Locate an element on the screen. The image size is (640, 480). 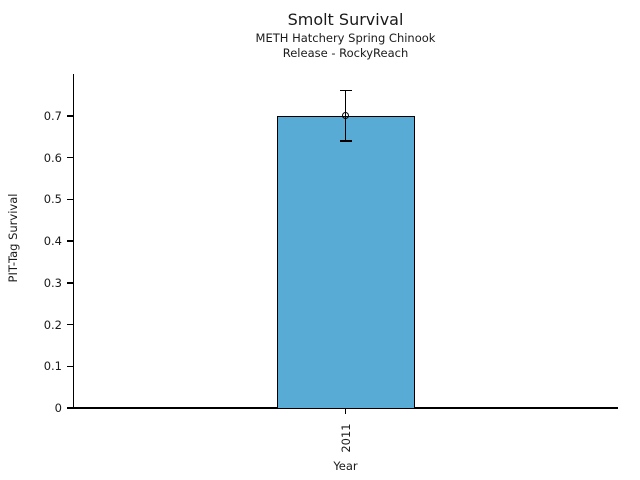
bar is located at coordinates (345, 261).